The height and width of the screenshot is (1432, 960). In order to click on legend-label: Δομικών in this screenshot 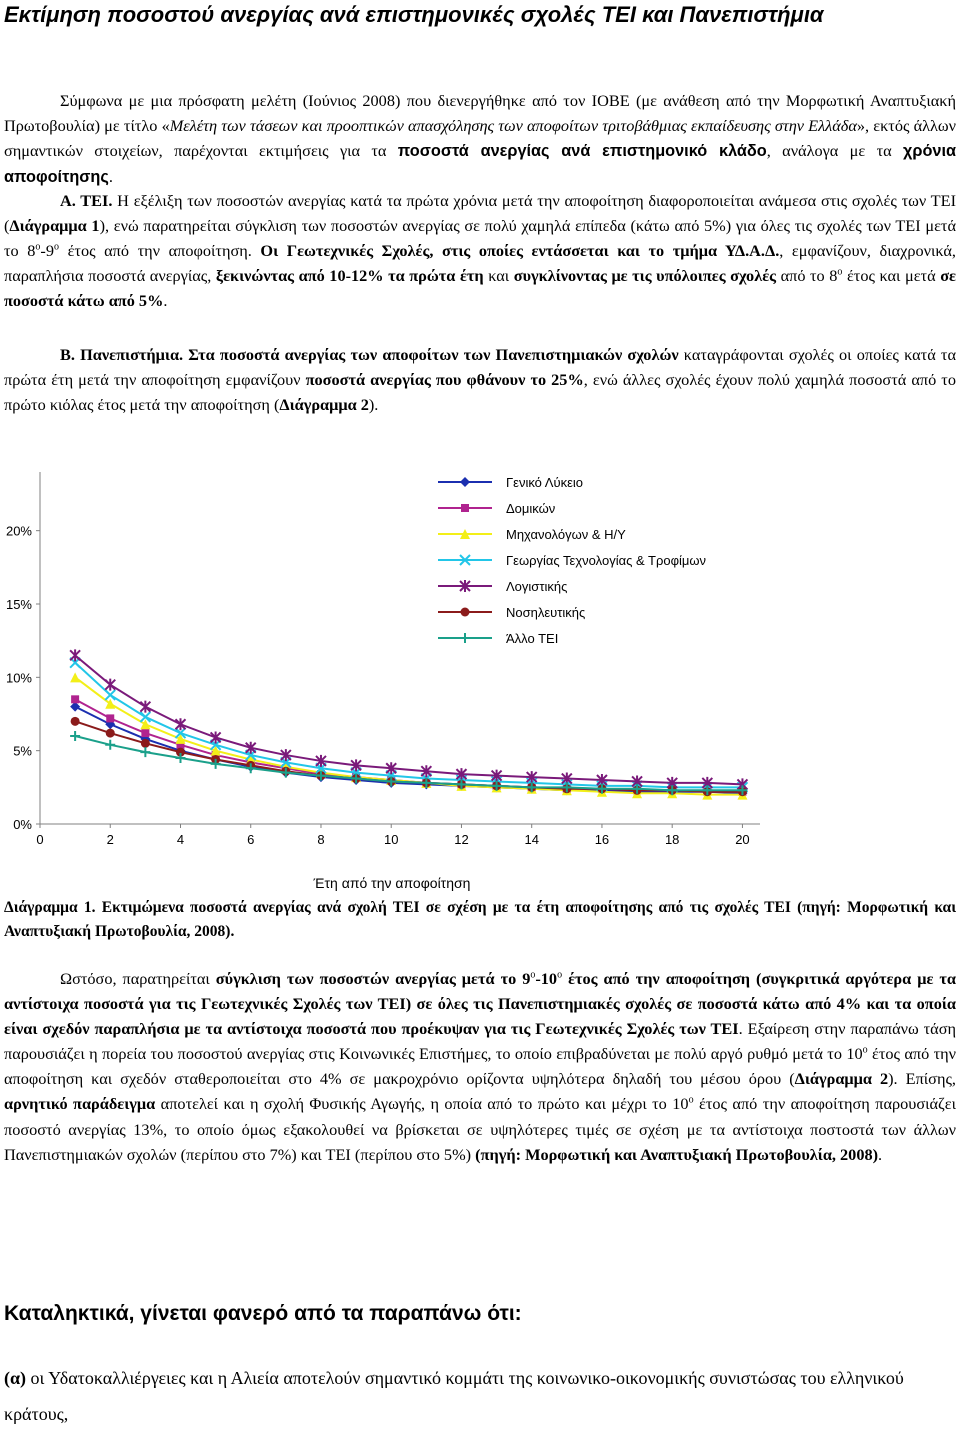, I will do `click(530, 508)`.